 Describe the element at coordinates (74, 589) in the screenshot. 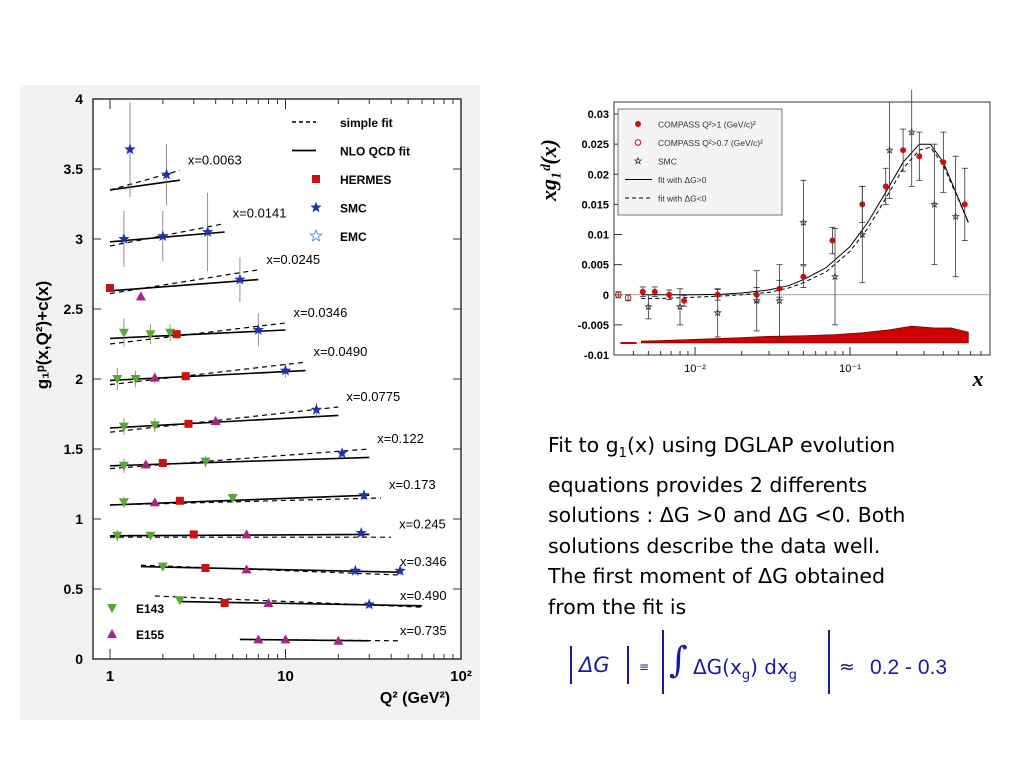

I see `y-tick-label: 0.5` at that location.